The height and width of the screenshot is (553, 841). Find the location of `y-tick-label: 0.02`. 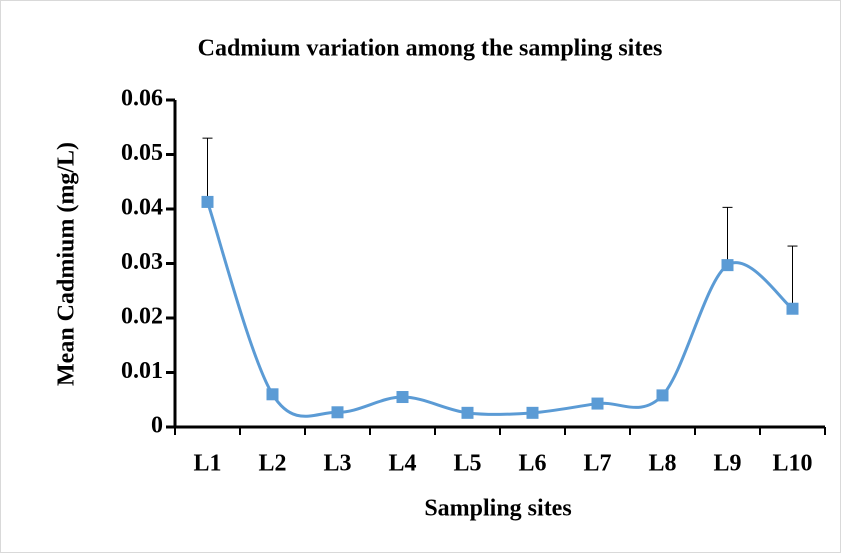

y-tick-label: 0.02 is located at coordinates (142, 317).